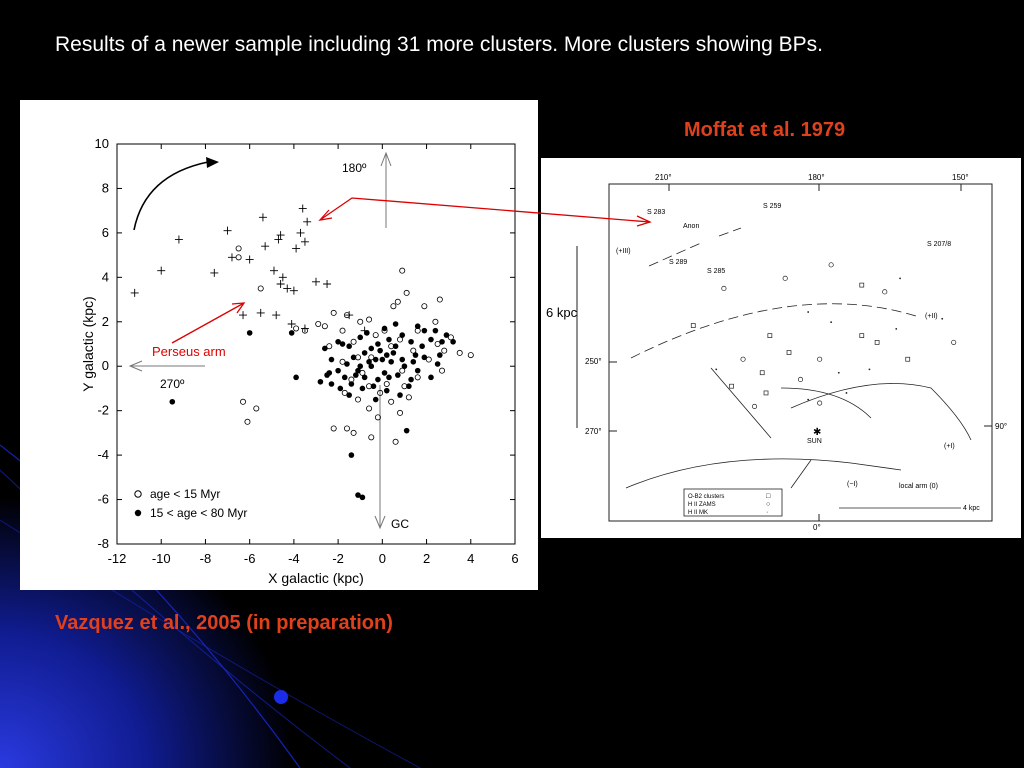 Image resolution: width=1024 pixels, height=768 pixels. Describe the element at coordinates (623, 251) in the screenshot. I see `region-plus-iii: (+III)` at that location.